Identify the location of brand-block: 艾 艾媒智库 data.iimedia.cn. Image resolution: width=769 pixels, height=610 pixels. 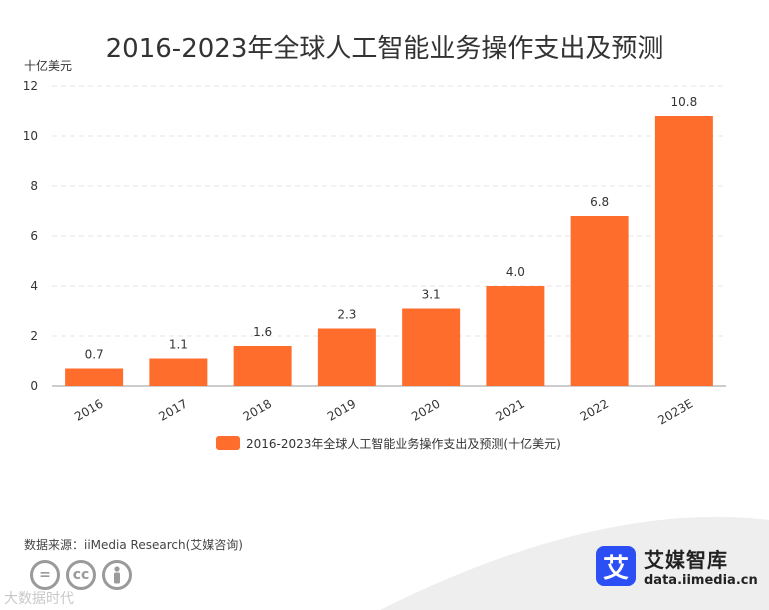
(677, 566).